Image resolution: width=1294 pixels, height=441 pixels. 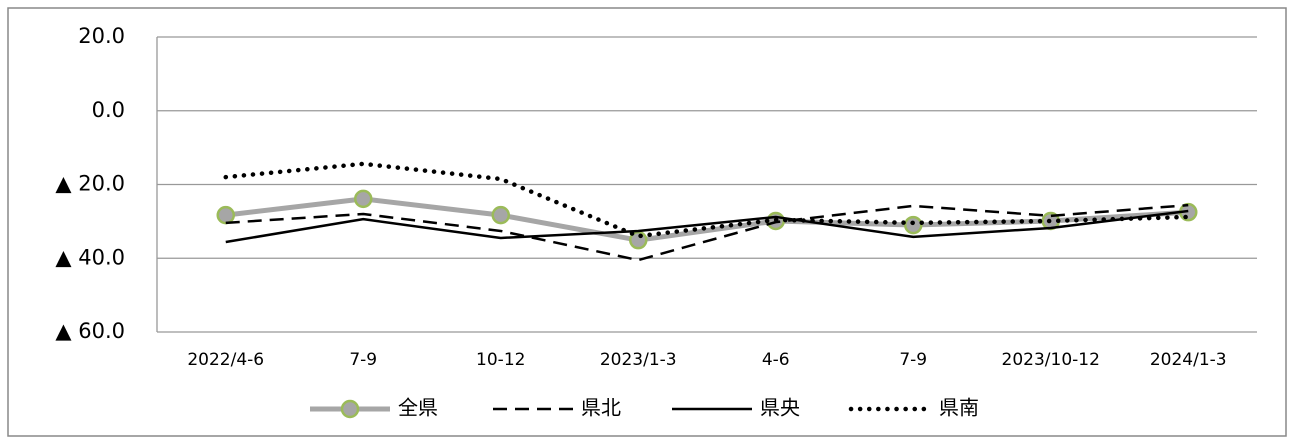 I want to click on y-tick-label: ▲ 40.0, so click(x=90, y=257).